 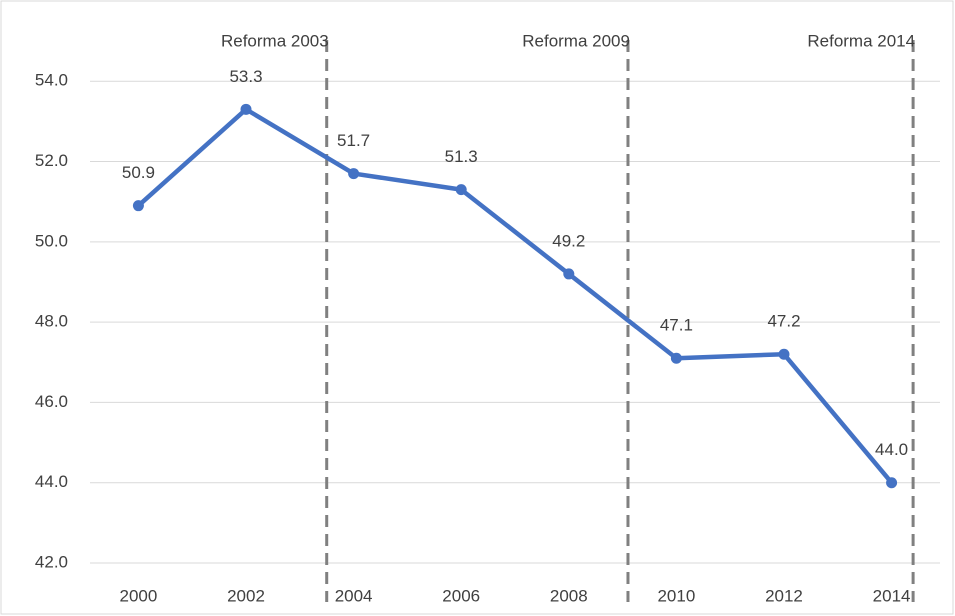 What do you see at coordinates (51, 481) in the screenshot?
I see `y-tick-label: 44.0` at bounding box center [51, 481].